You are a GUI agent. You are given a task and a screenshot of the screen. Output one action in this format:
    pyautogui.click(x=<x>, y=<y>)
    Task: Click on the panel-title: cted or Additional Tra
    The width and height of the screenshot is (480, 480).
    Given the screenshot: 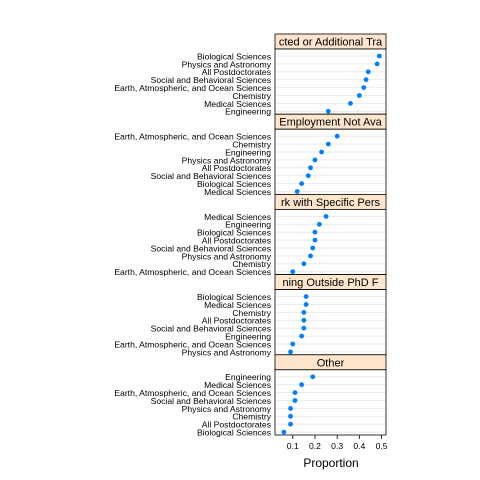 What is the action you would take?
    pyautogui.click(x=331, y=43)
    